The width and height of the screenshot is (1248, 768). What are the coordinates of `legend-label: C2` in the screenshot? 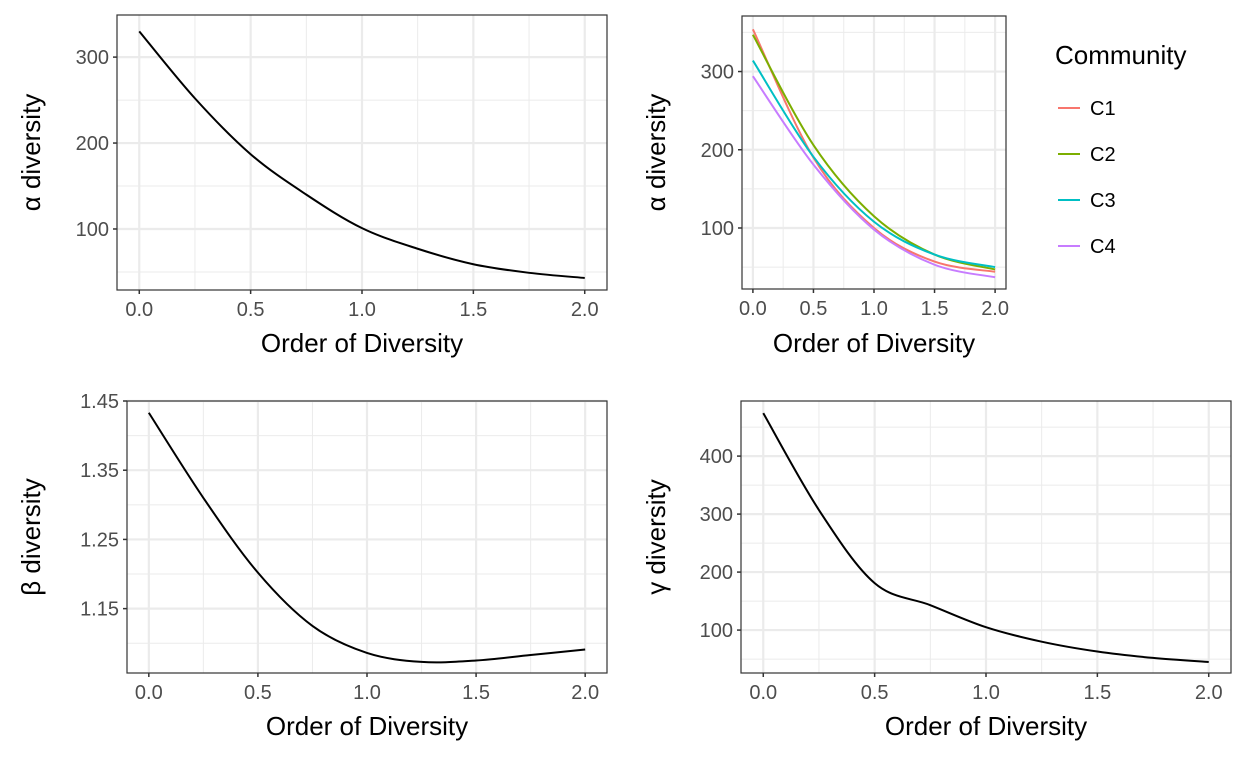 It's located at (1103, 155).